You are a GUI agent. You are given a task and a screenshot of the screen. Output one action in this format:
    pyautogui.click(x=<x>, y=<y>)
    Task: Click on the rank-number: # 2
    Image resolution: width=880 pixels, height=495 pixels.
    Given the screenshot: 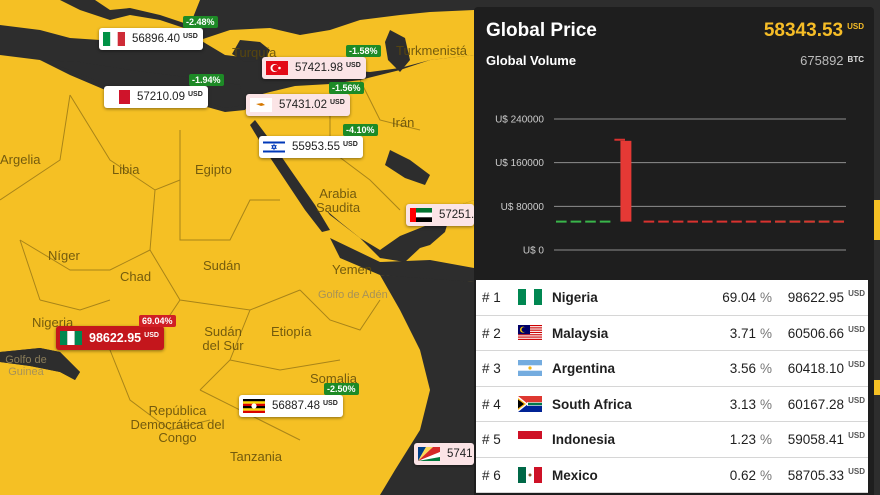 What is the action you would take?
    pyautogui.click(x=491, y=333)
    